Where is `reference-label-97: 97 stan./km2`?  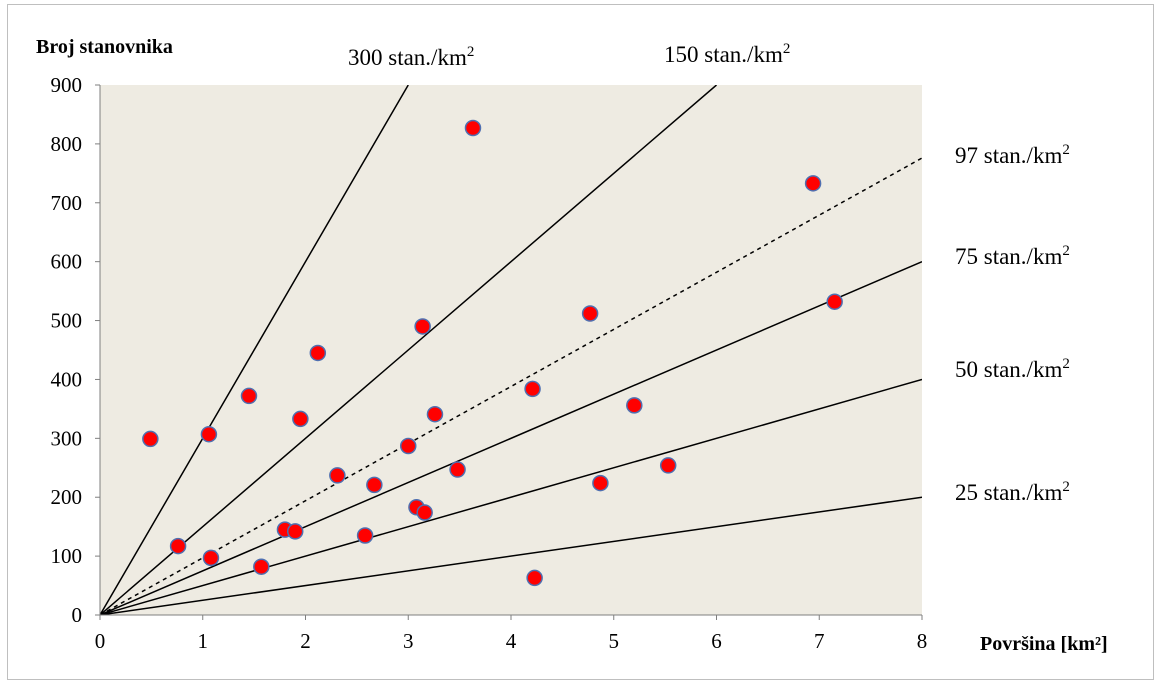 reference-label-97: 97 stan./km2 is located at coordinates (1012, 155).